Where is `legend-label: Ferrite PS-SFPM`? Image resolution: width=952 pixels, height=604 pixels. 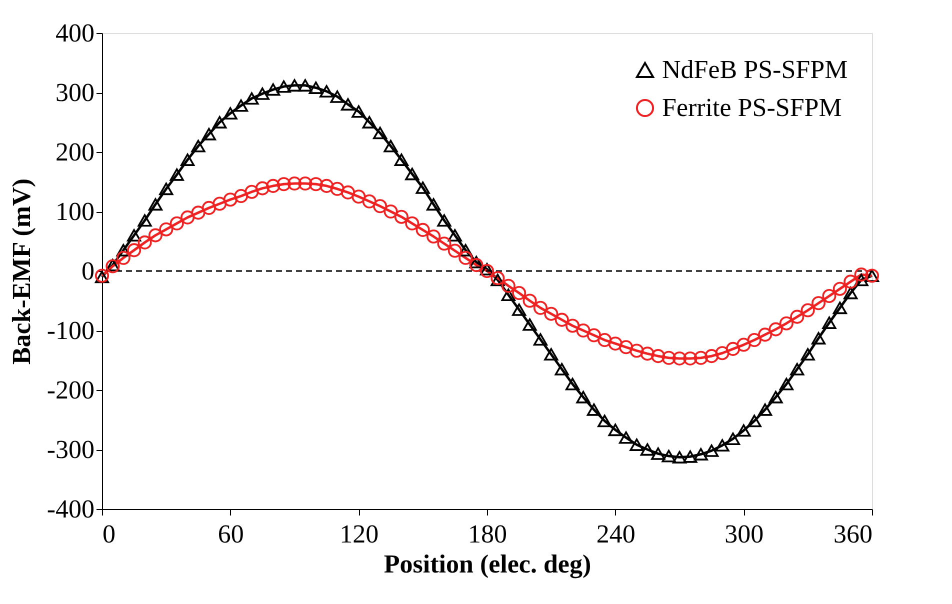 legend-label: Ferrite PS-SFPM is located at coordinates (752, 107).